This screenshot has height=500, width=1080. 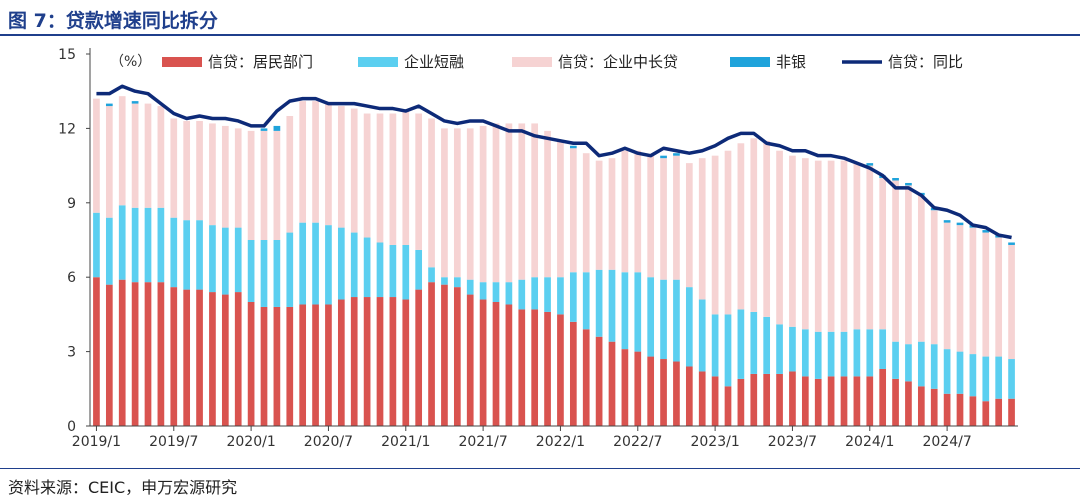 I want to click on chart-title: 图 7：贷款增速同比拆分, so click(x=113, y=21).